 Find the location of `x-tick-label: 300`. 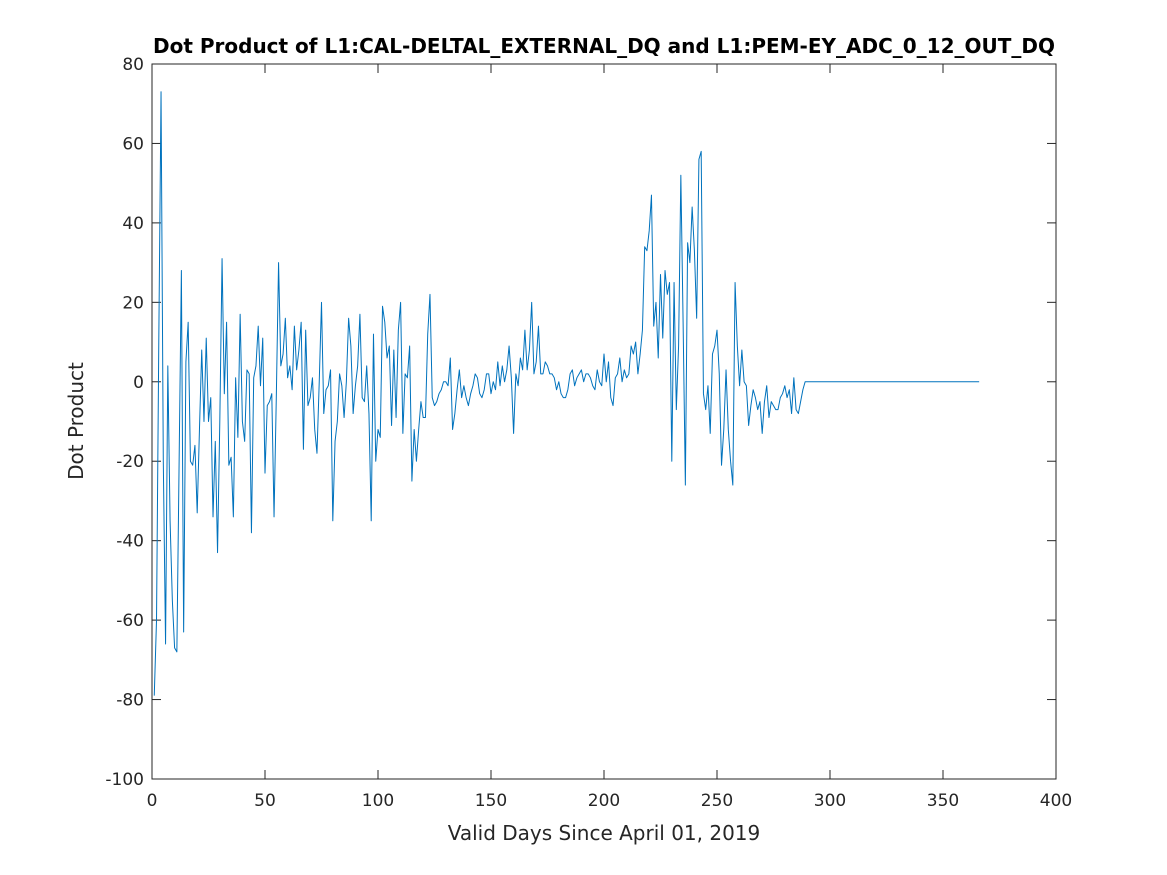

x-tick-label: 300 is located at coordinates (830, 801).